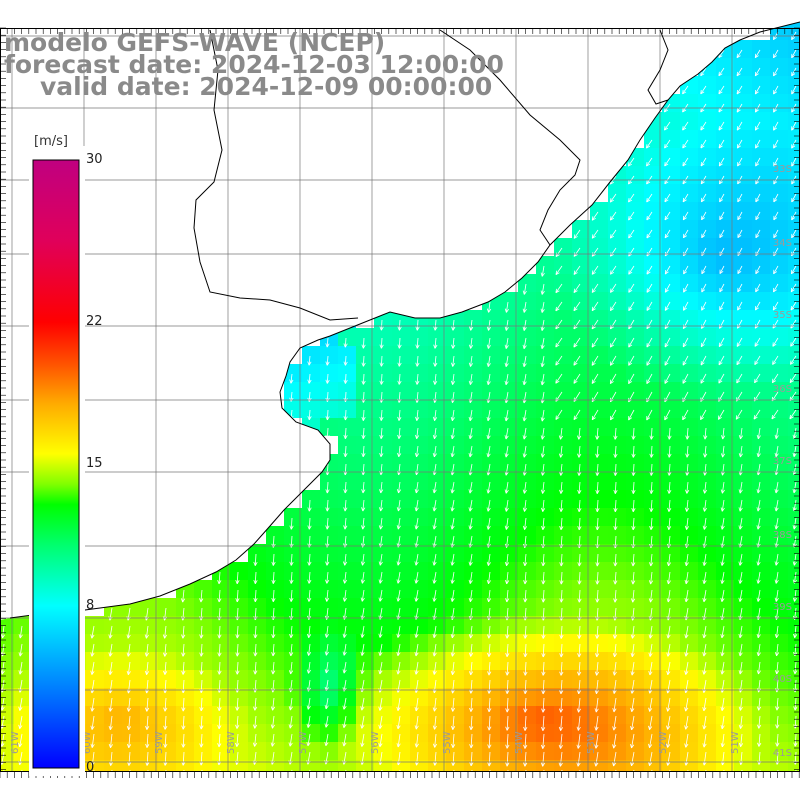 The width and height of the screenshot is (800, 800). I want to click on lat-label: 39S, so click(782, 607).